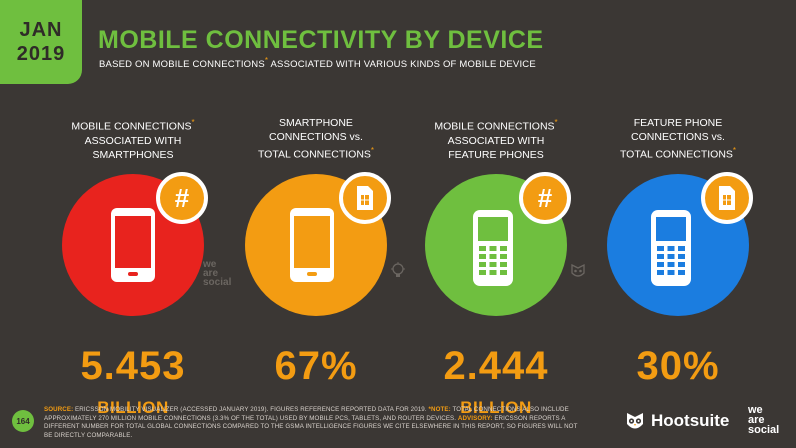 The width and height of the screenshot is (796, 448). What do you see at coordinates (41, 42) in the screenshot?
I see `date-badge: JAN 2019` at bounding box center [41, 42].